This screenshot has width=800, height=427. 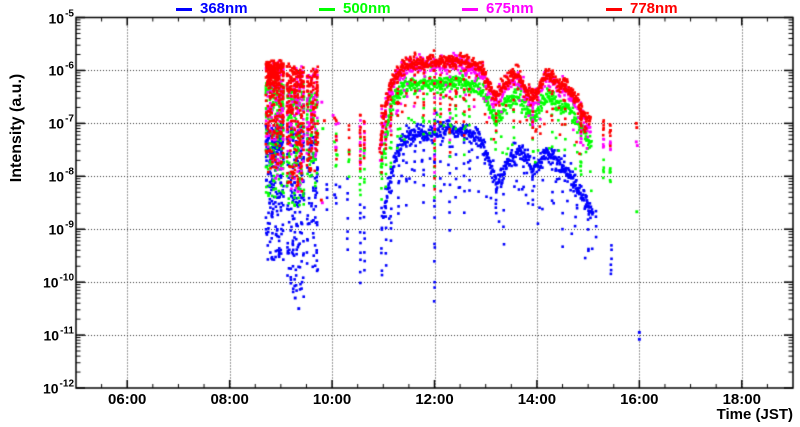 What do you see at coordinates (67, 331) in the screenshot?
I see `y-tick-exp: -11` at bounding box center [67, 331].